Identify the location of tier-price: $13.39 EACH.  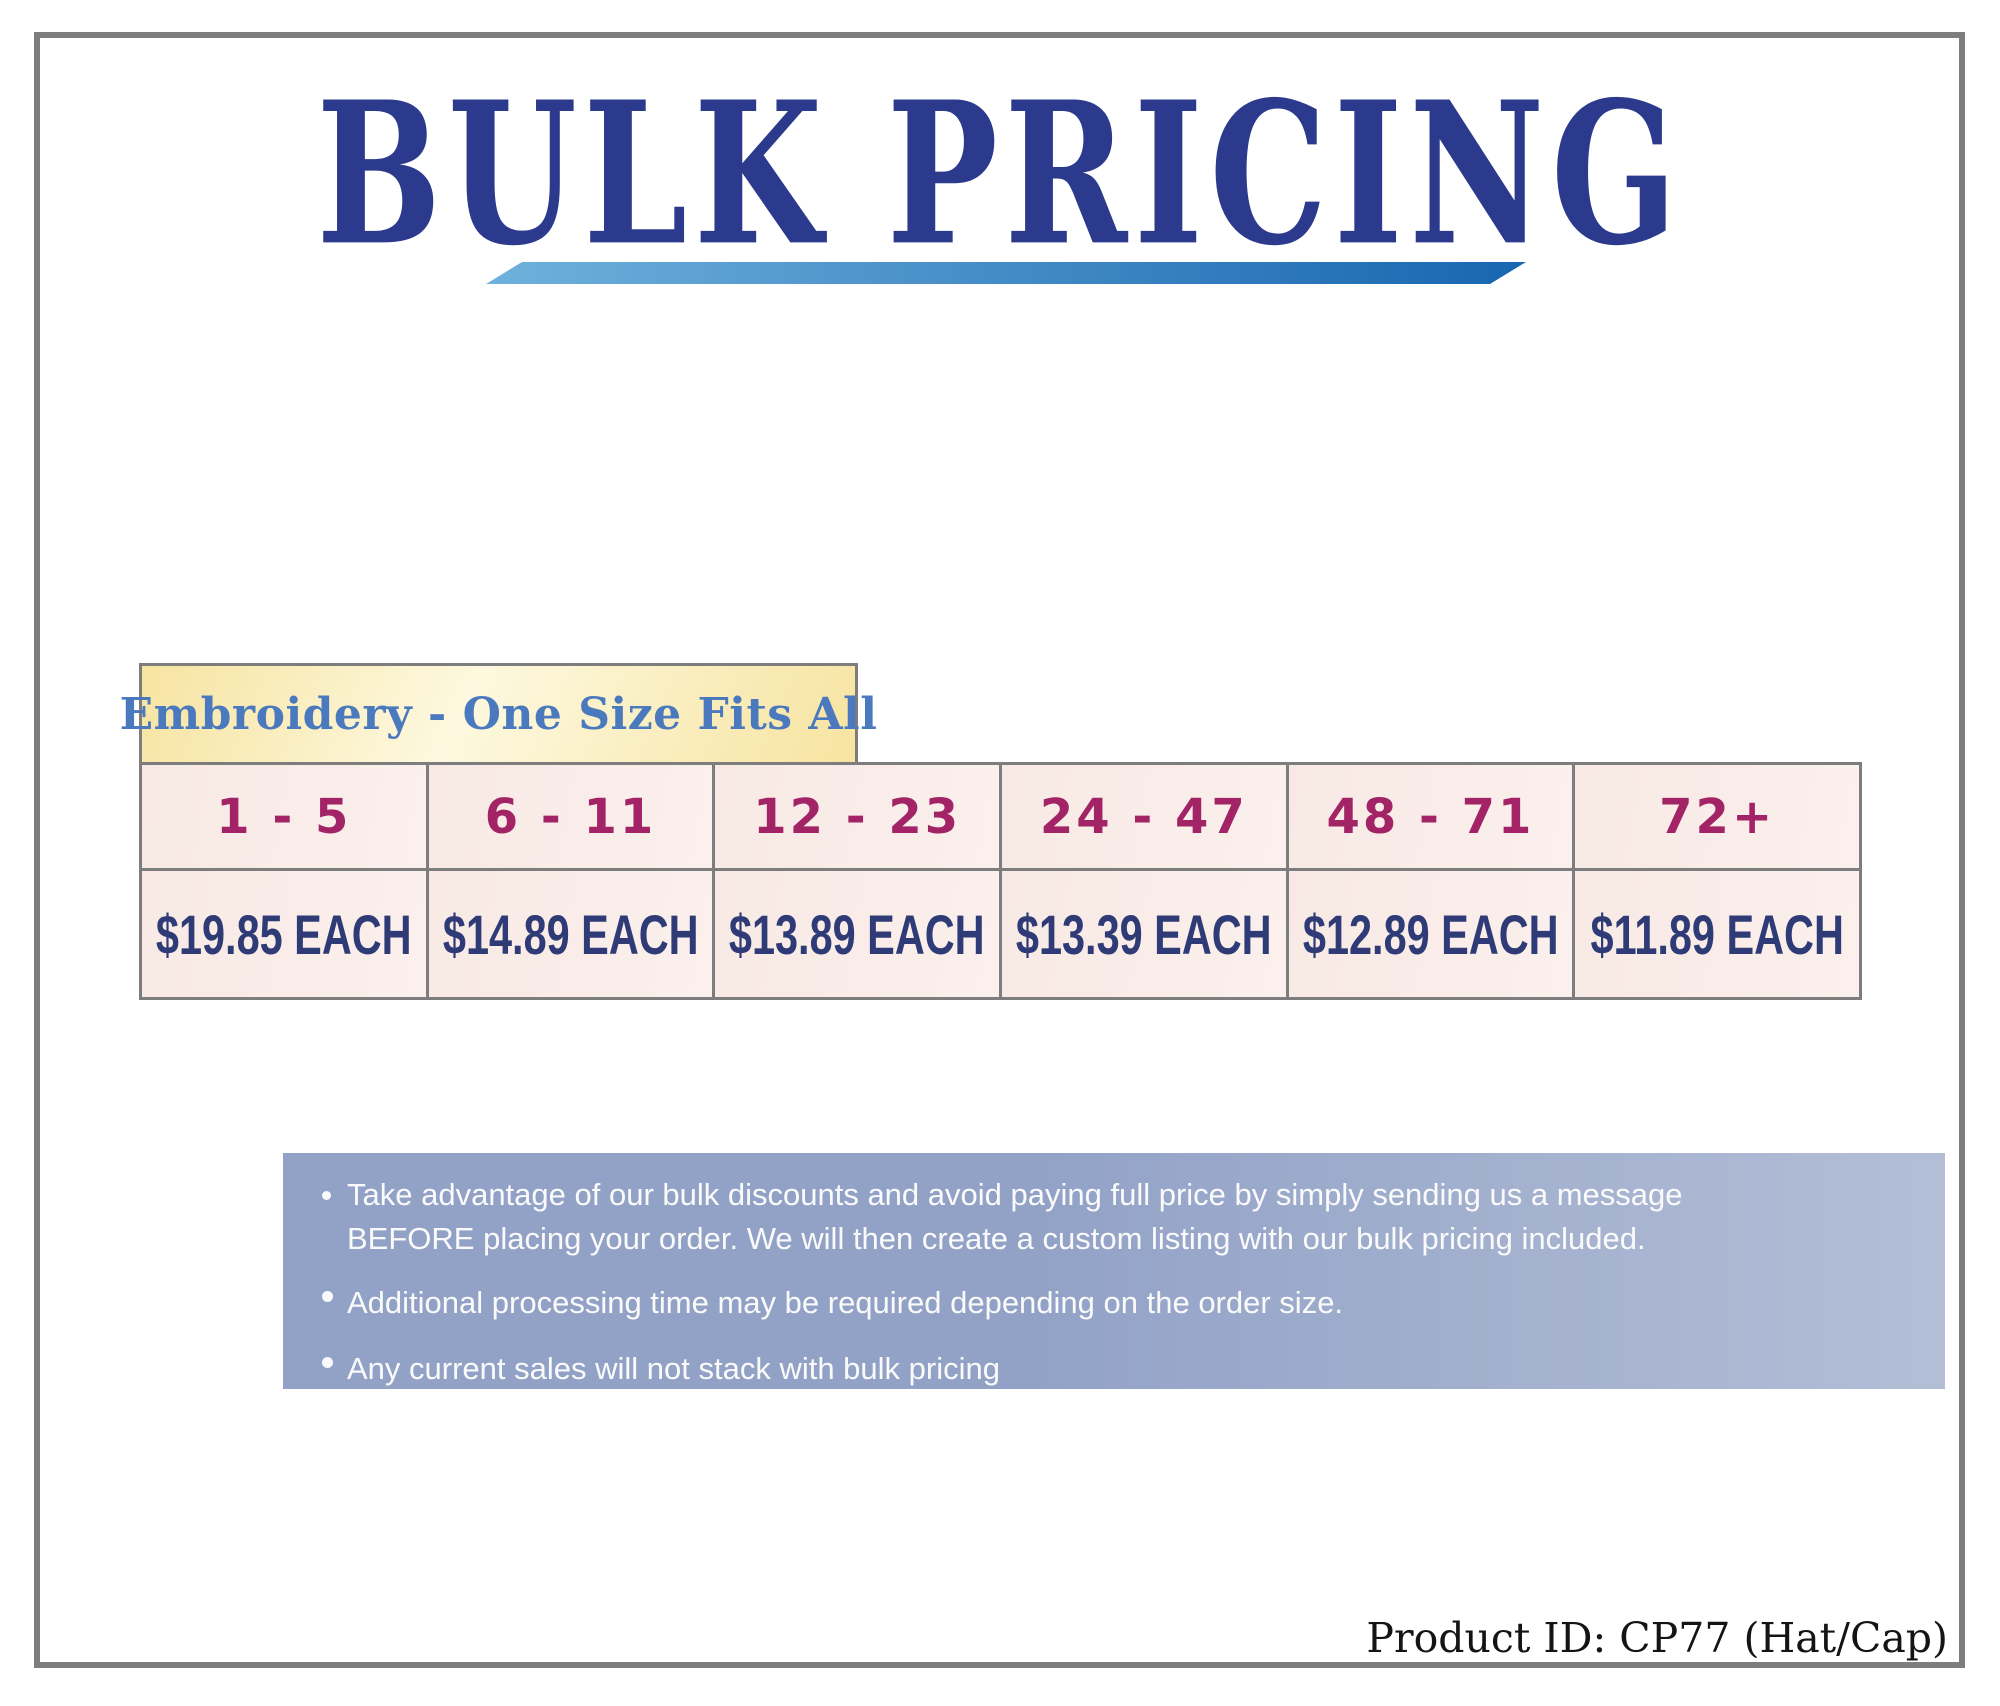
(1143, 934).